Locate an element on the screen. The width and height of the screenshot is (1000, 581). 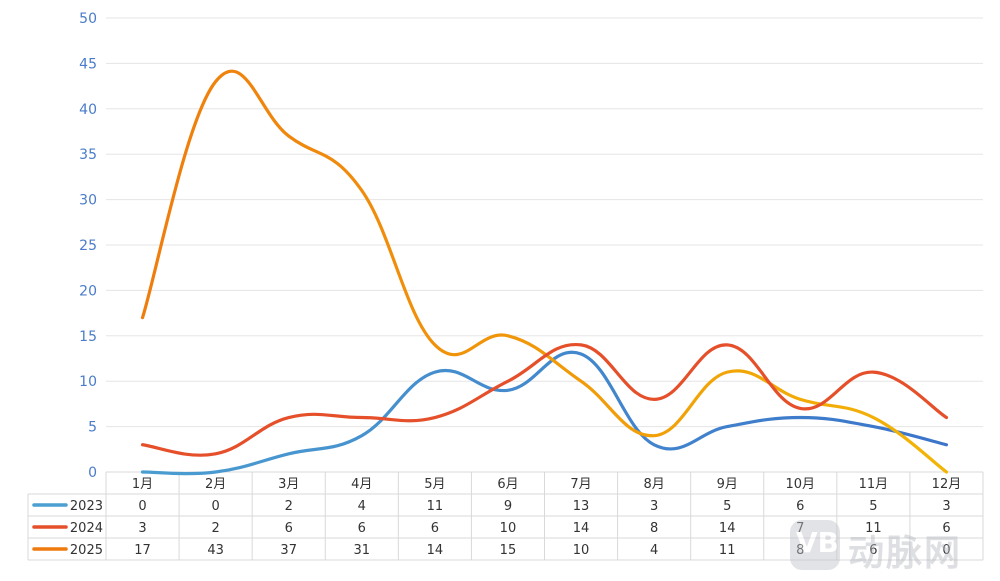
table-cell-value: 31 is located at coordinates (362, 550).